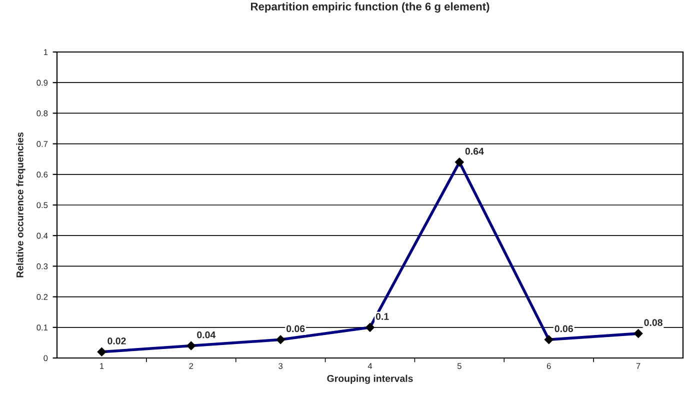 Image resolution: width=694 pixels, height=418 pixels. I want to click on data-label: 0.04, so click(206, 334).